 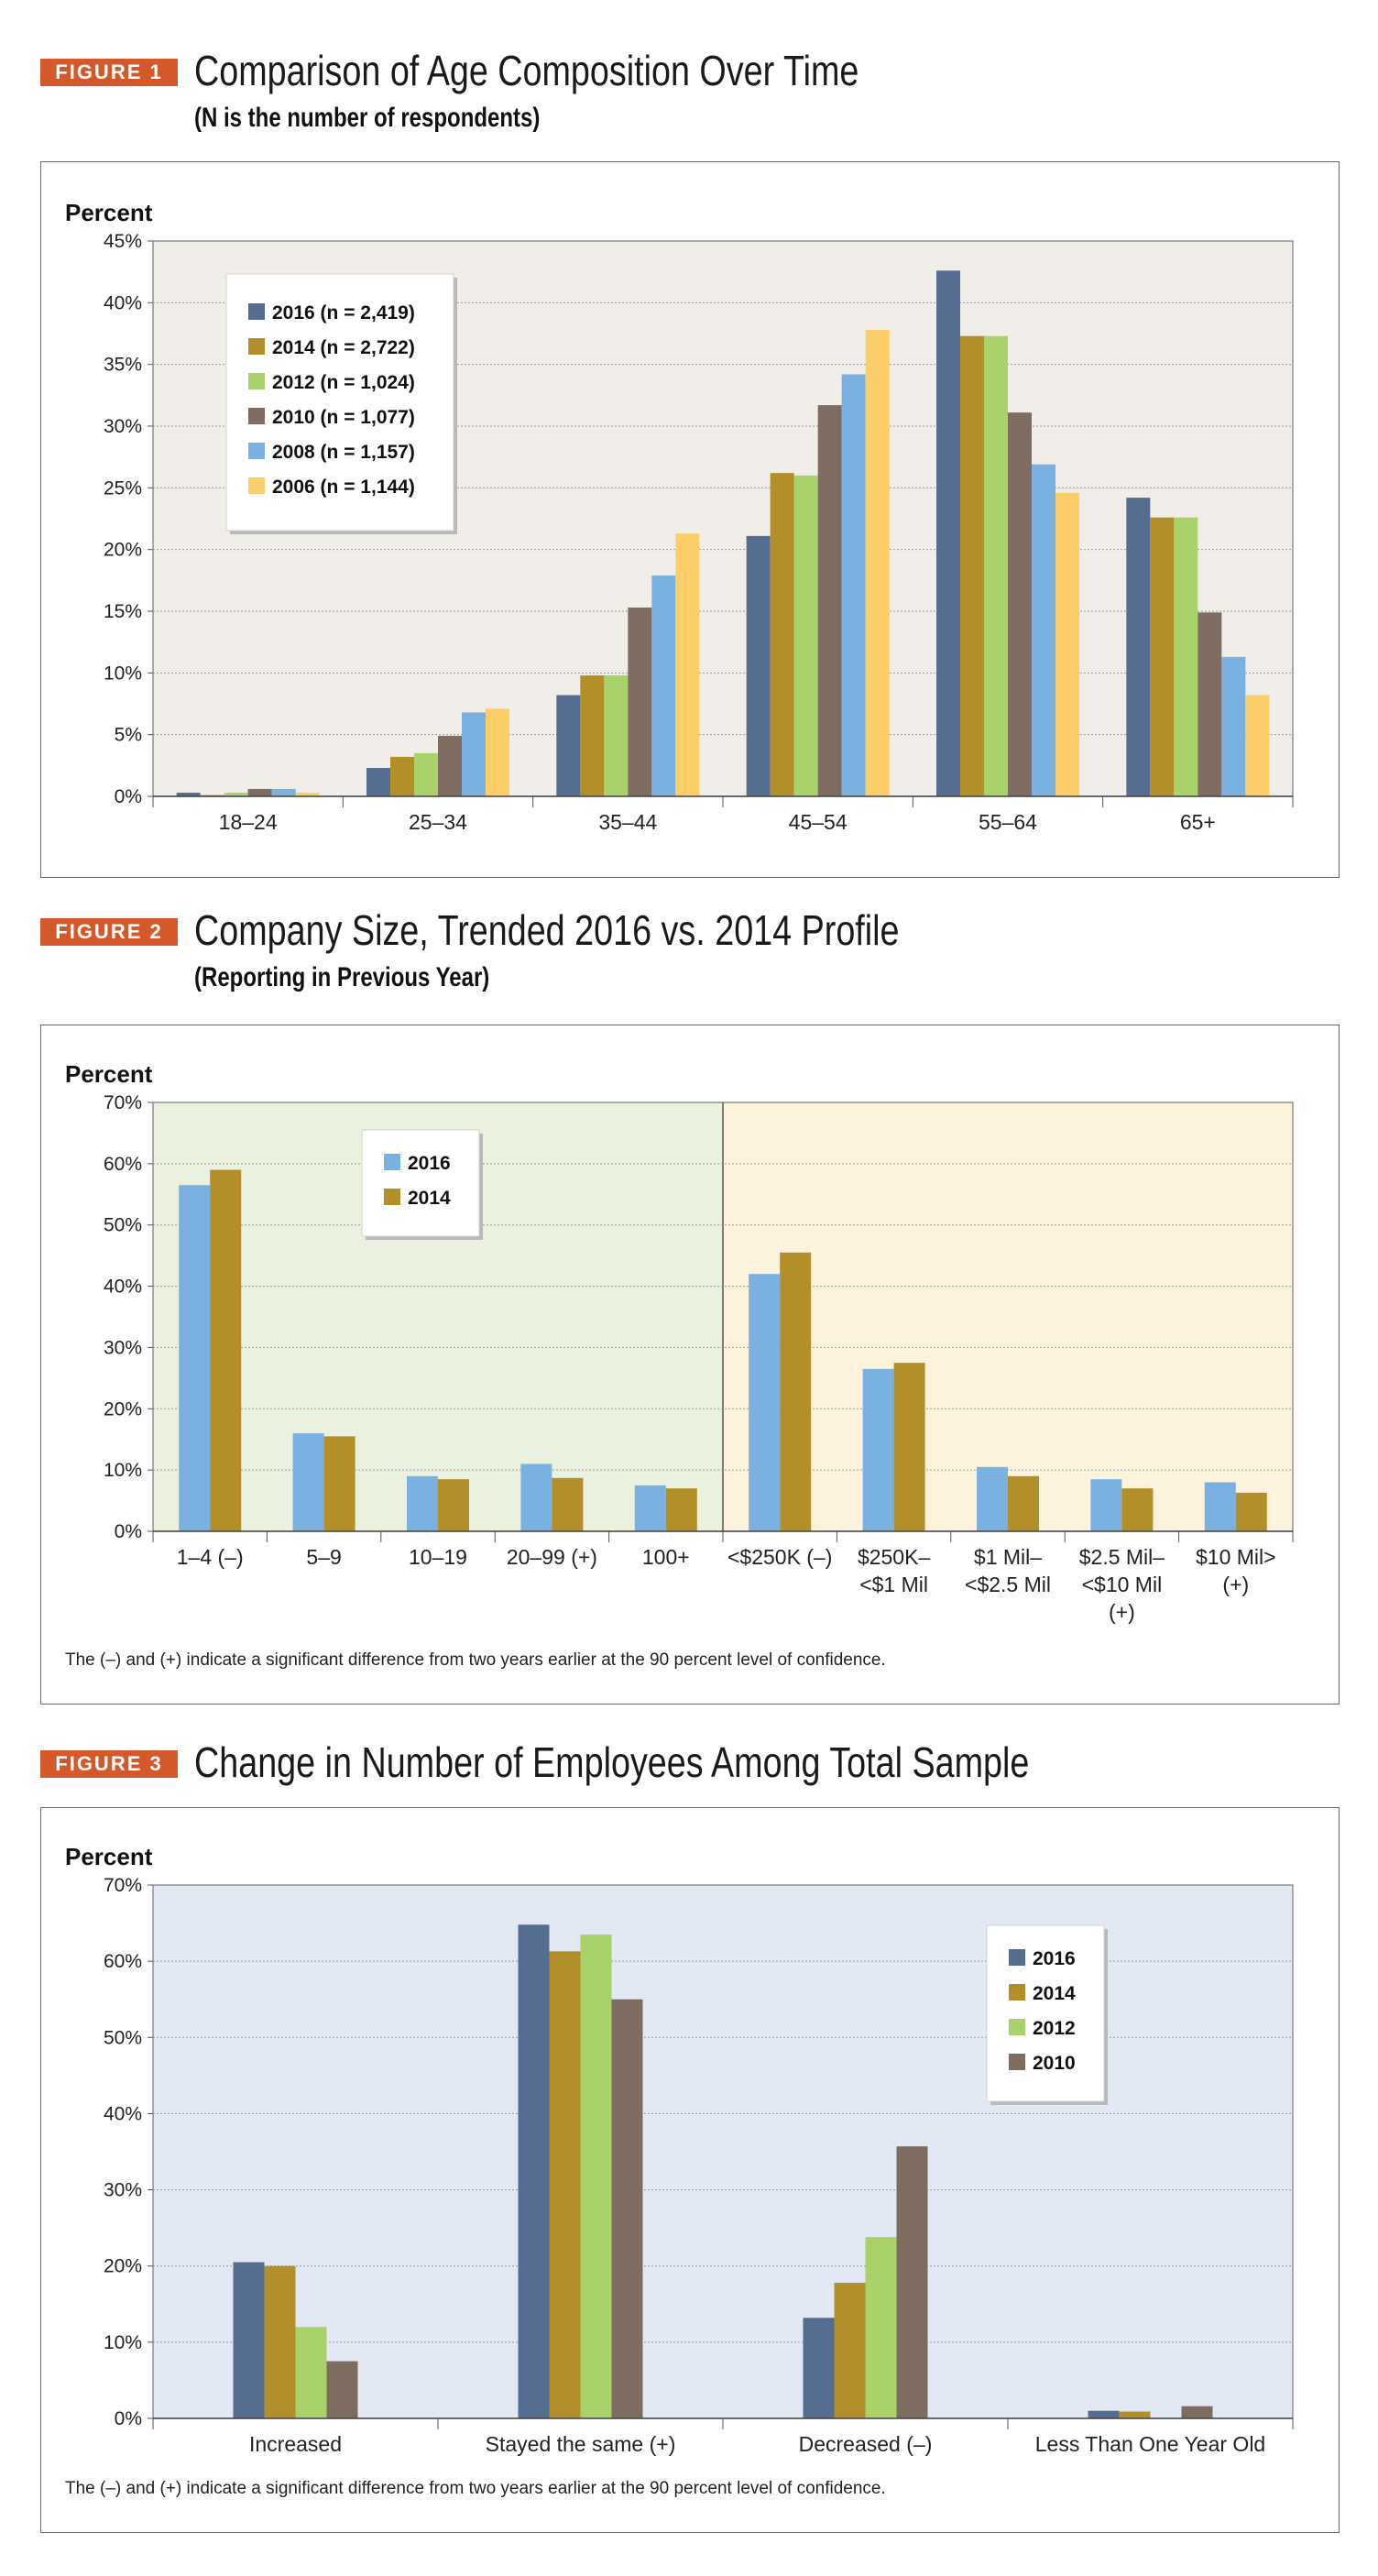 What do you see at coordinates (295, 2444) in the screenshot?
I see `x-tick-label: Increased` at bounding box center [295, 2444].